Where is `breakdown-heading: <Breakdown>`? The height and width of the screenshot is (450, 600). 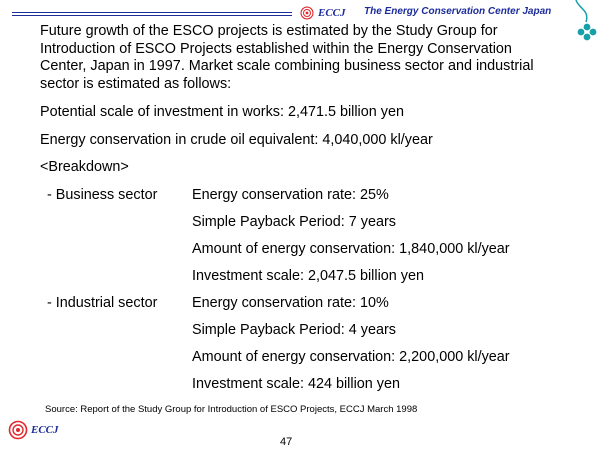 breakdown-heading: <Breakdown> is located at coordinates (84, 167).